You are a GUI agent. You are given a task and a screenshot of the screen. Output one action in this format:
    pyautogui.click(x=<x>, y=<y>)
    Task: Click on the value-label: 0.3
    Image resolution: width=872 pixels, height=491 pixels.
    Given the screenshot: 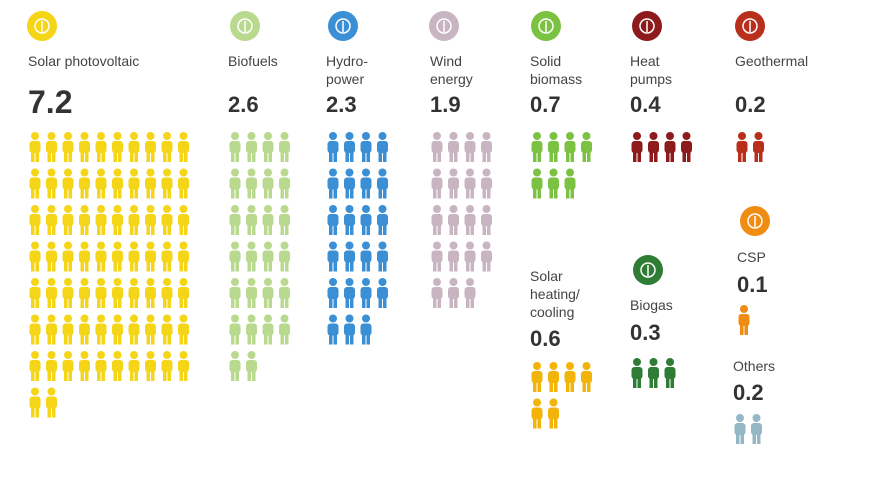 What is the action you would take?
    pyautogui.click(x=645, y=332)
    